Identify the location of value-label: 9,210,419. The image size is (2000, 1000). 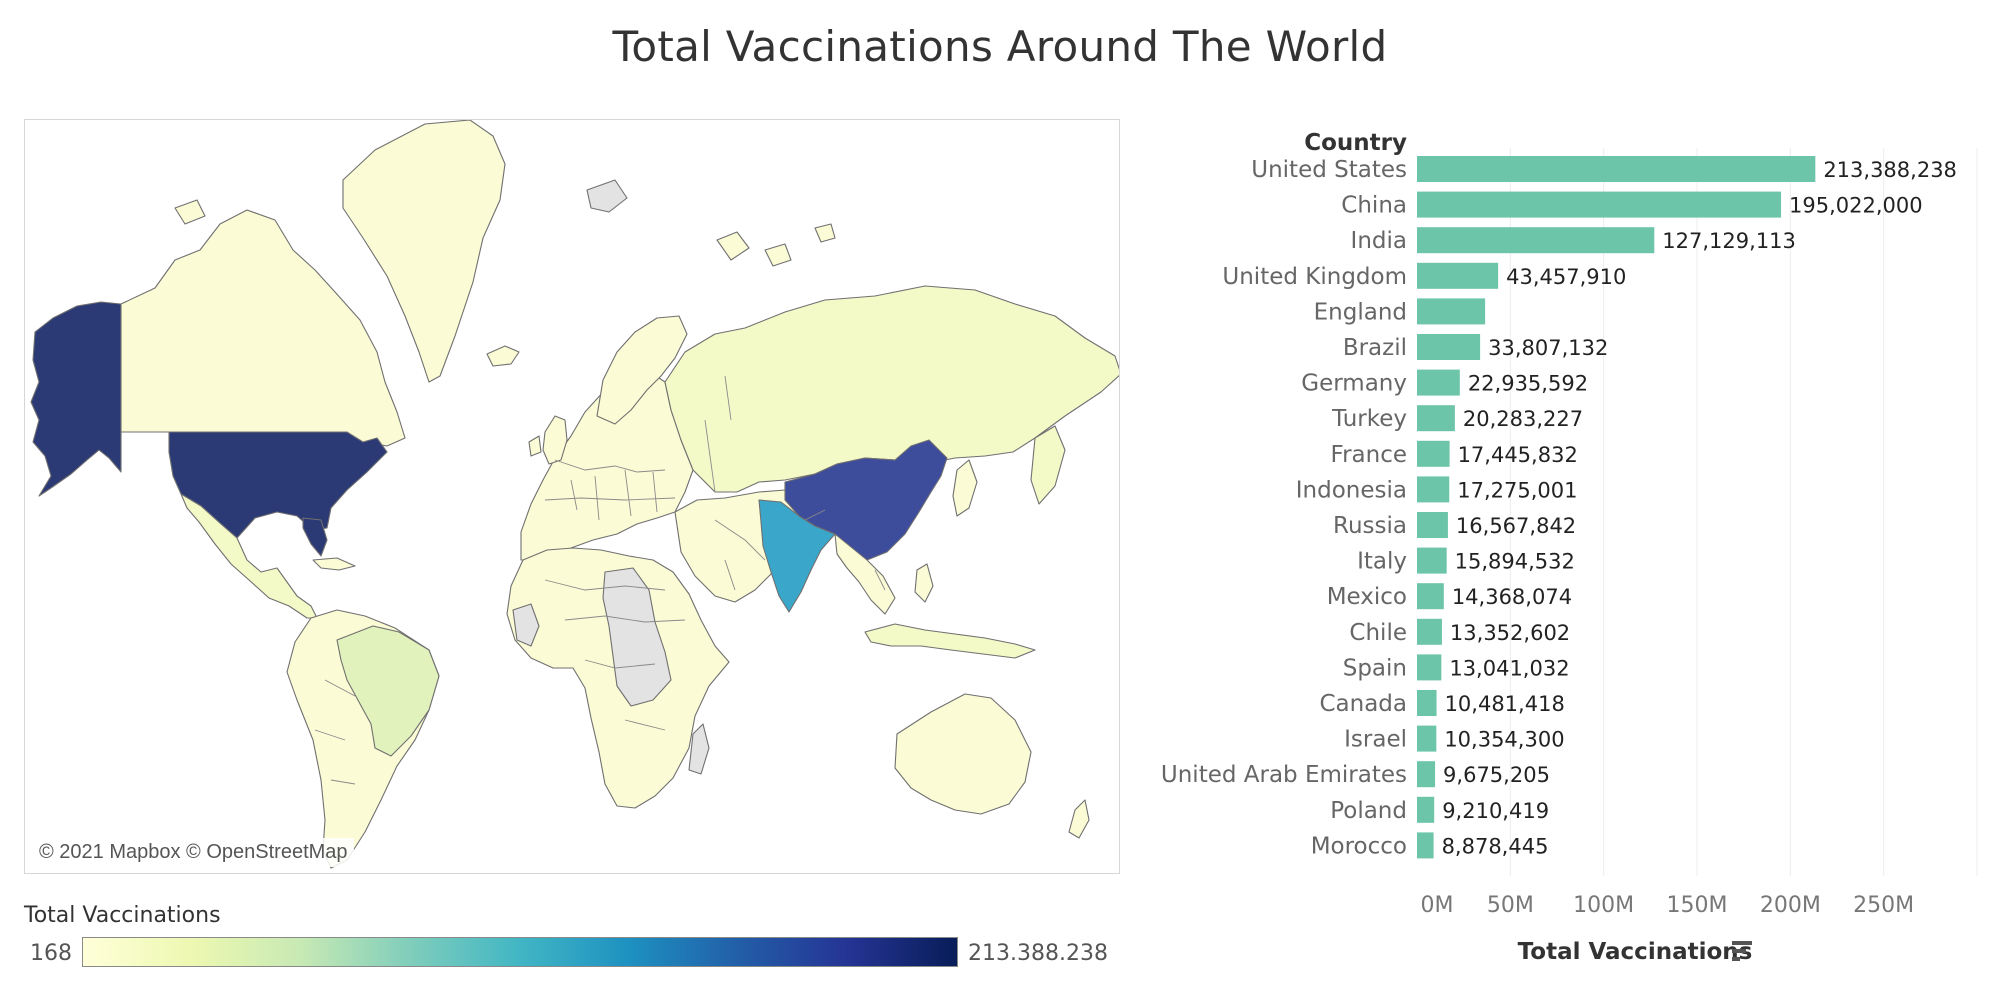
(1495, 811).